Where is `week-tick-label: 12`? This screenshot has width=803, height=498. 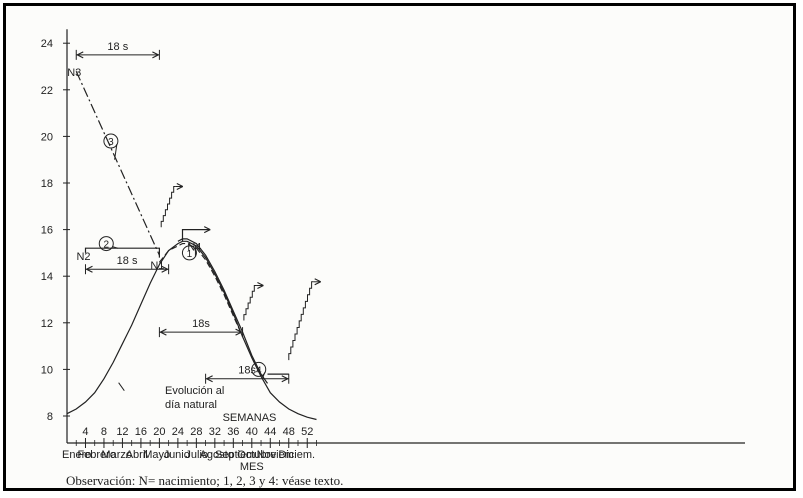
week-tick-label: 12 is located at coordinates (122, 432).